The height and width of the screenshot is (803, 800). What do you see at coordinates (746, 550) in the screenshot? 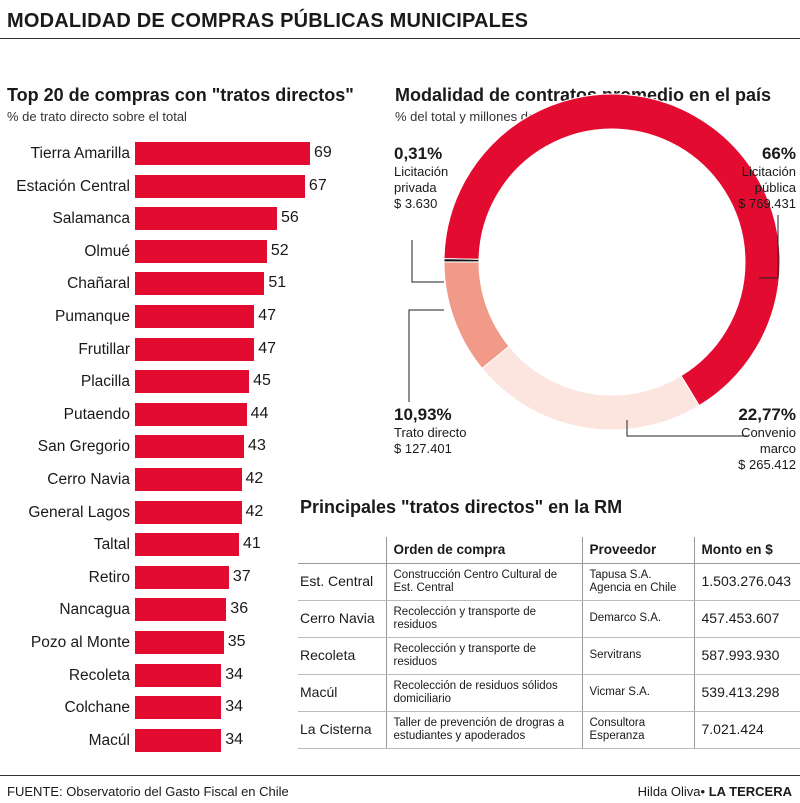
I see `column-header: Monto en $` at bounding box center [746, 550].